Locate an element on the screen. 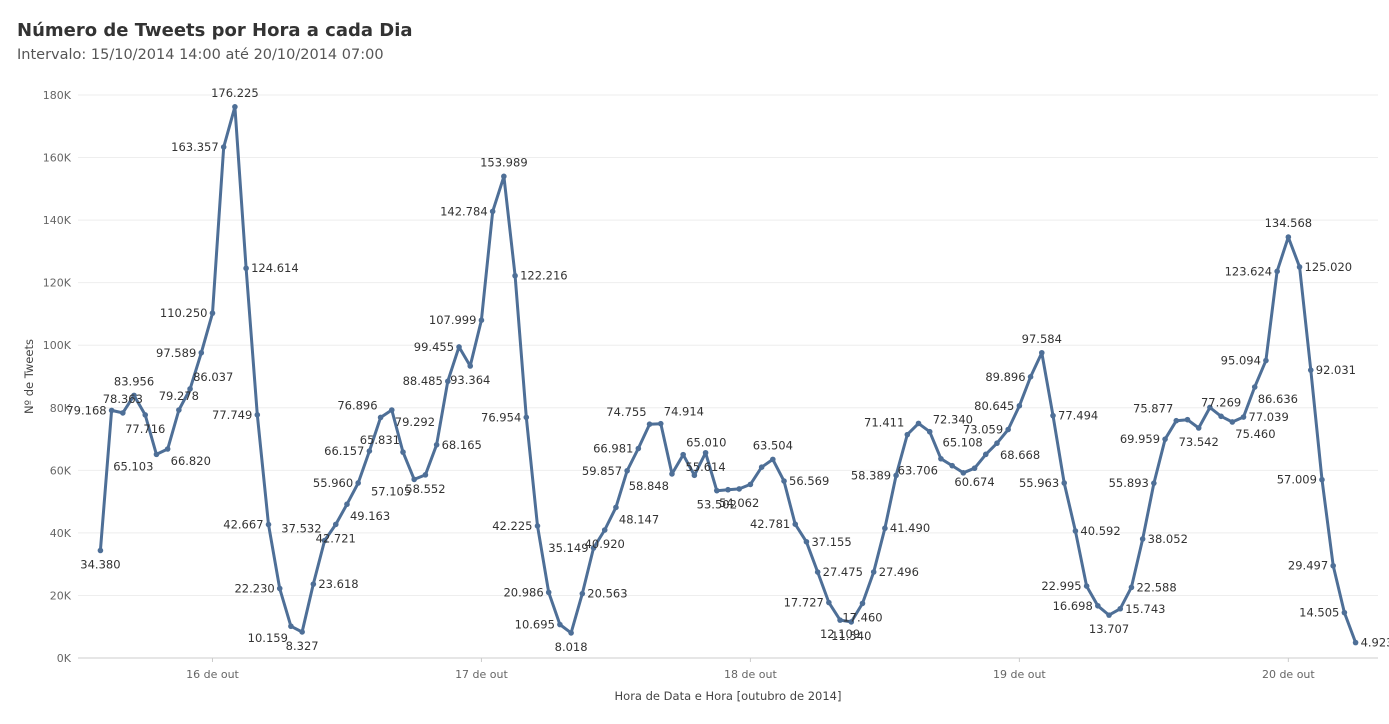 The height and width of the screenshot is (724, 1389). data-label: 34.380 is located at coordinates (100, 564).